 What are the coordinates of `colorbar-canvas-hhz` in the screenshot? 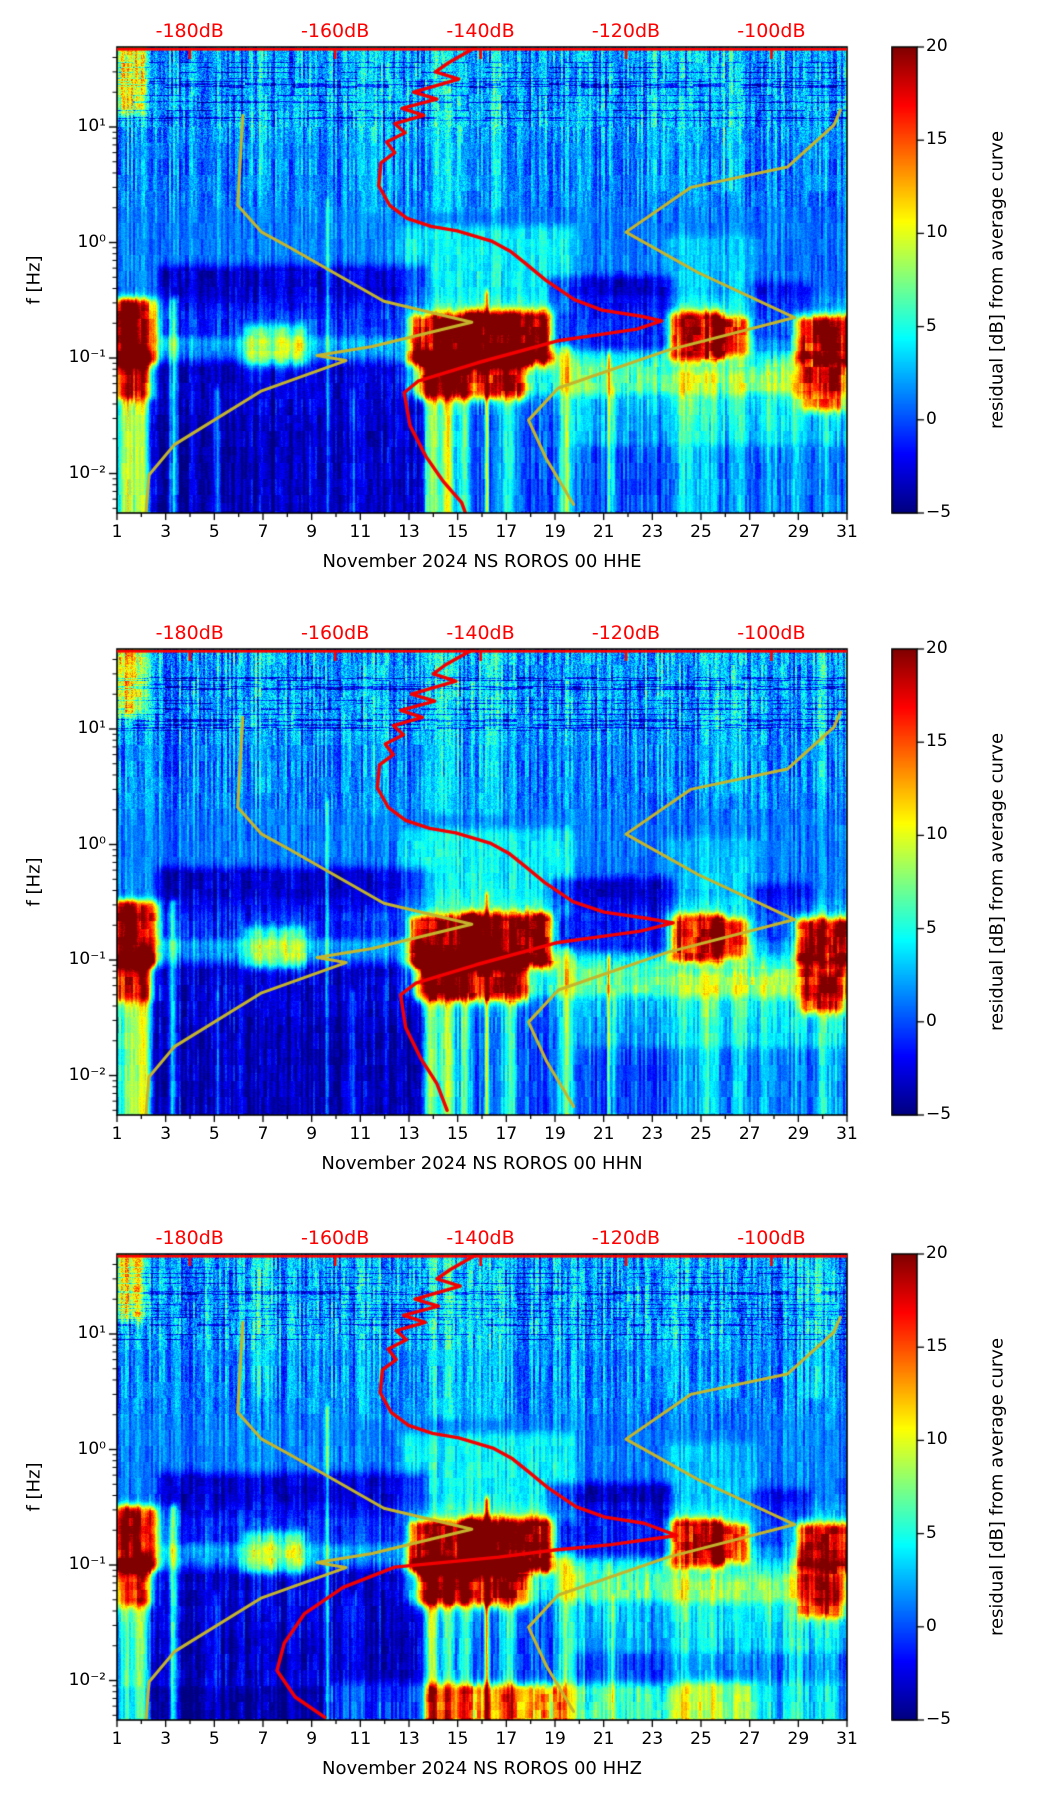 It's located at (913, 1487).